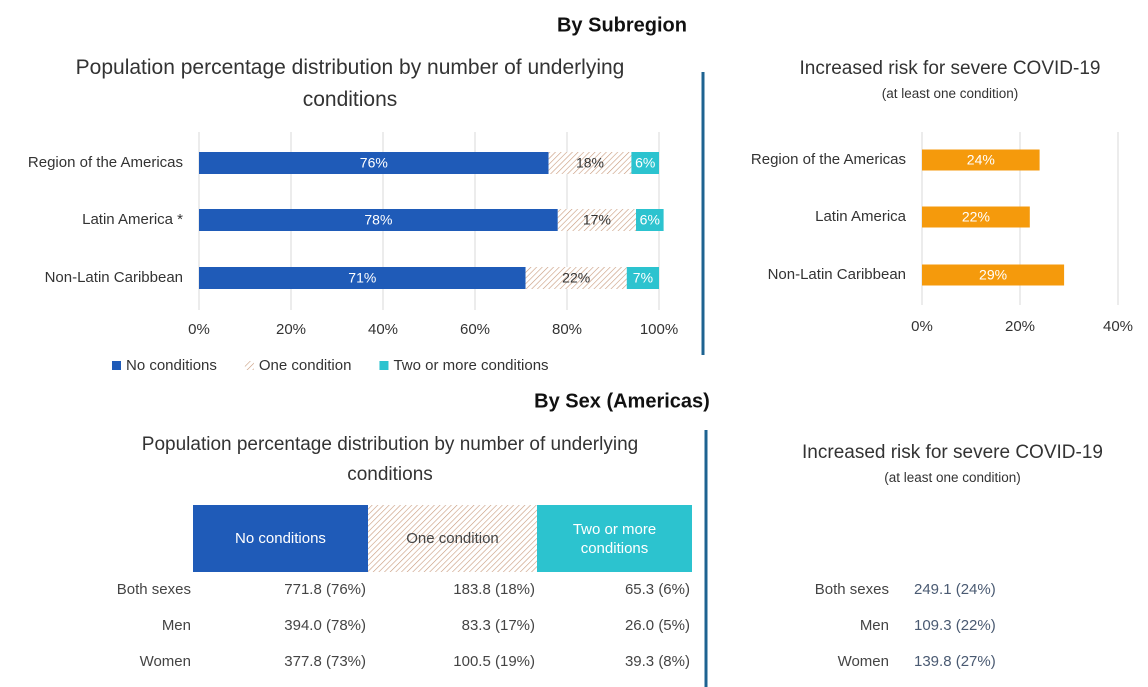 Image resolution: width=1148 pixels, height=687 pixels. What do you see at coordinates (955, 625) in the screenshot?
I see `cell: 109.3 (22%)` at bounding box center [955, 625].